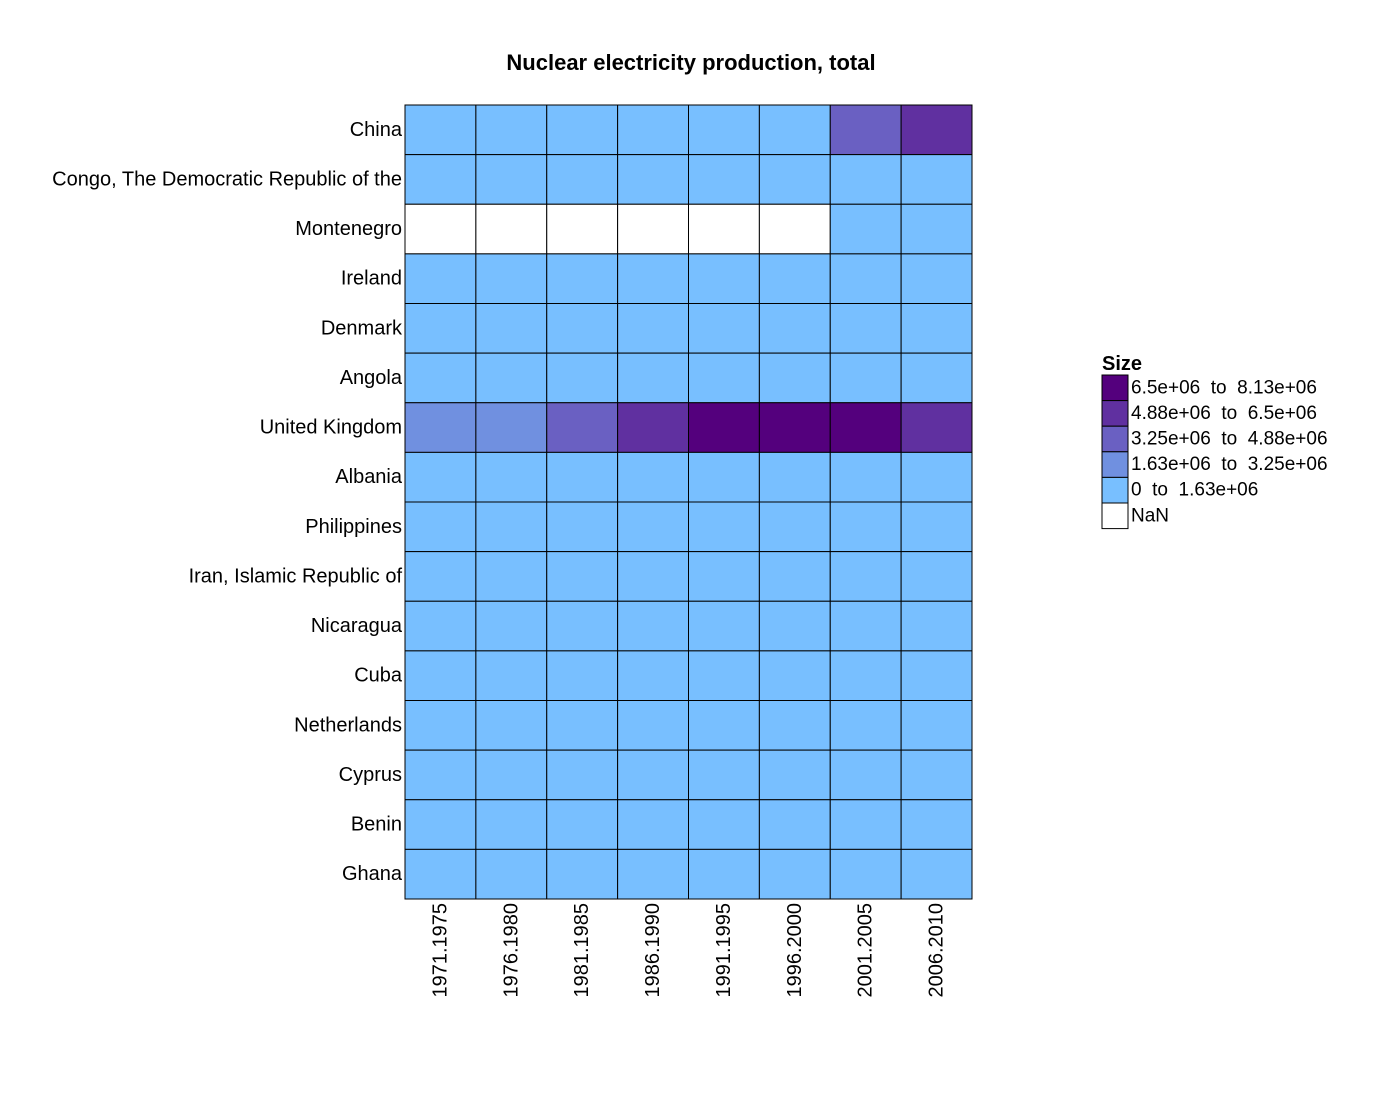 This screenshot has width=1400, height=1100. Describe the element at coordinates (362, 328) in the screenshot. I see `row-label: Denmark` at that location.